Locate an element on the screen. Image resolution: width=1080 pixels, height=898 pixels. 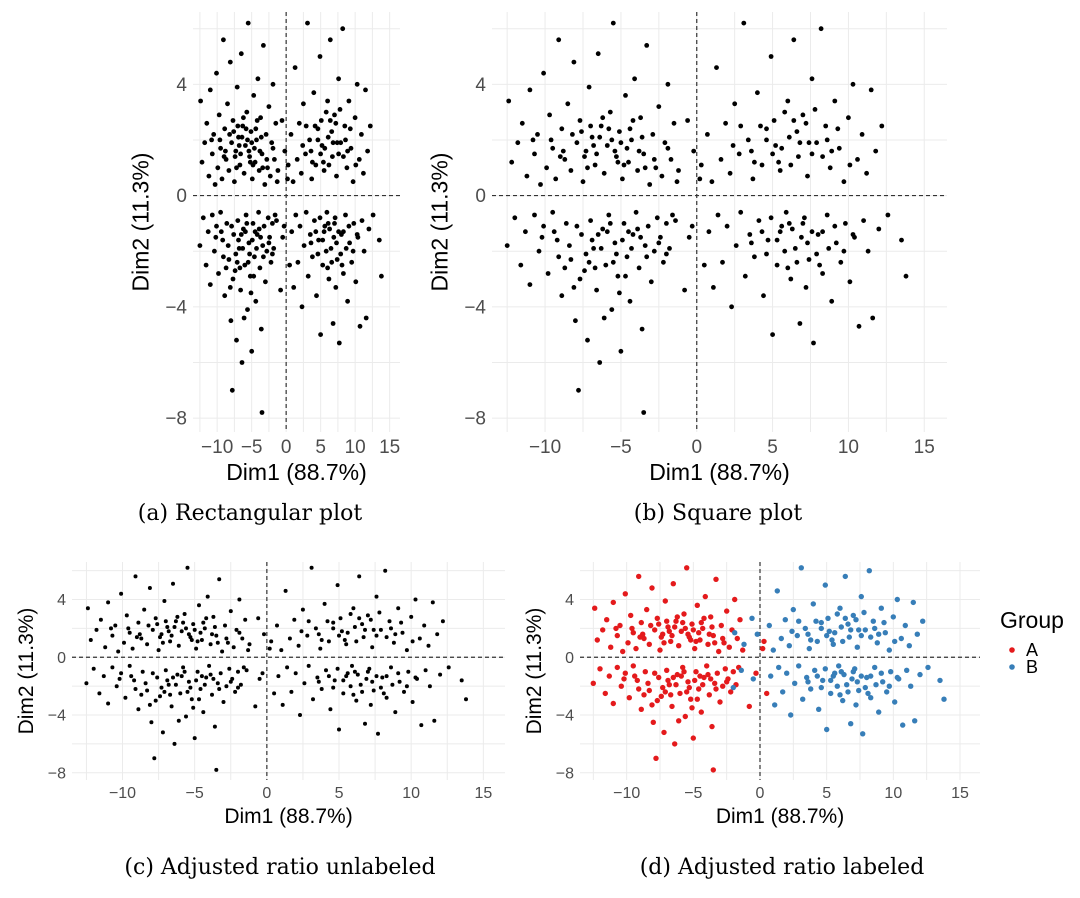
legend-label-a: A is located at coordinates (1032, 650).